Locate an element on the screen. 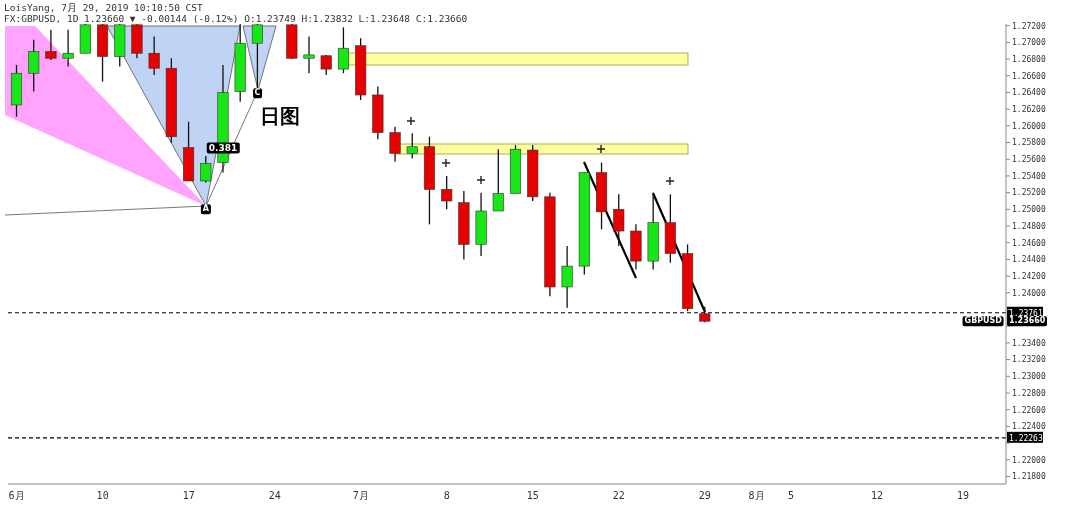  y-tick-label: 1.23400 is located at coordinates (1029, 343).